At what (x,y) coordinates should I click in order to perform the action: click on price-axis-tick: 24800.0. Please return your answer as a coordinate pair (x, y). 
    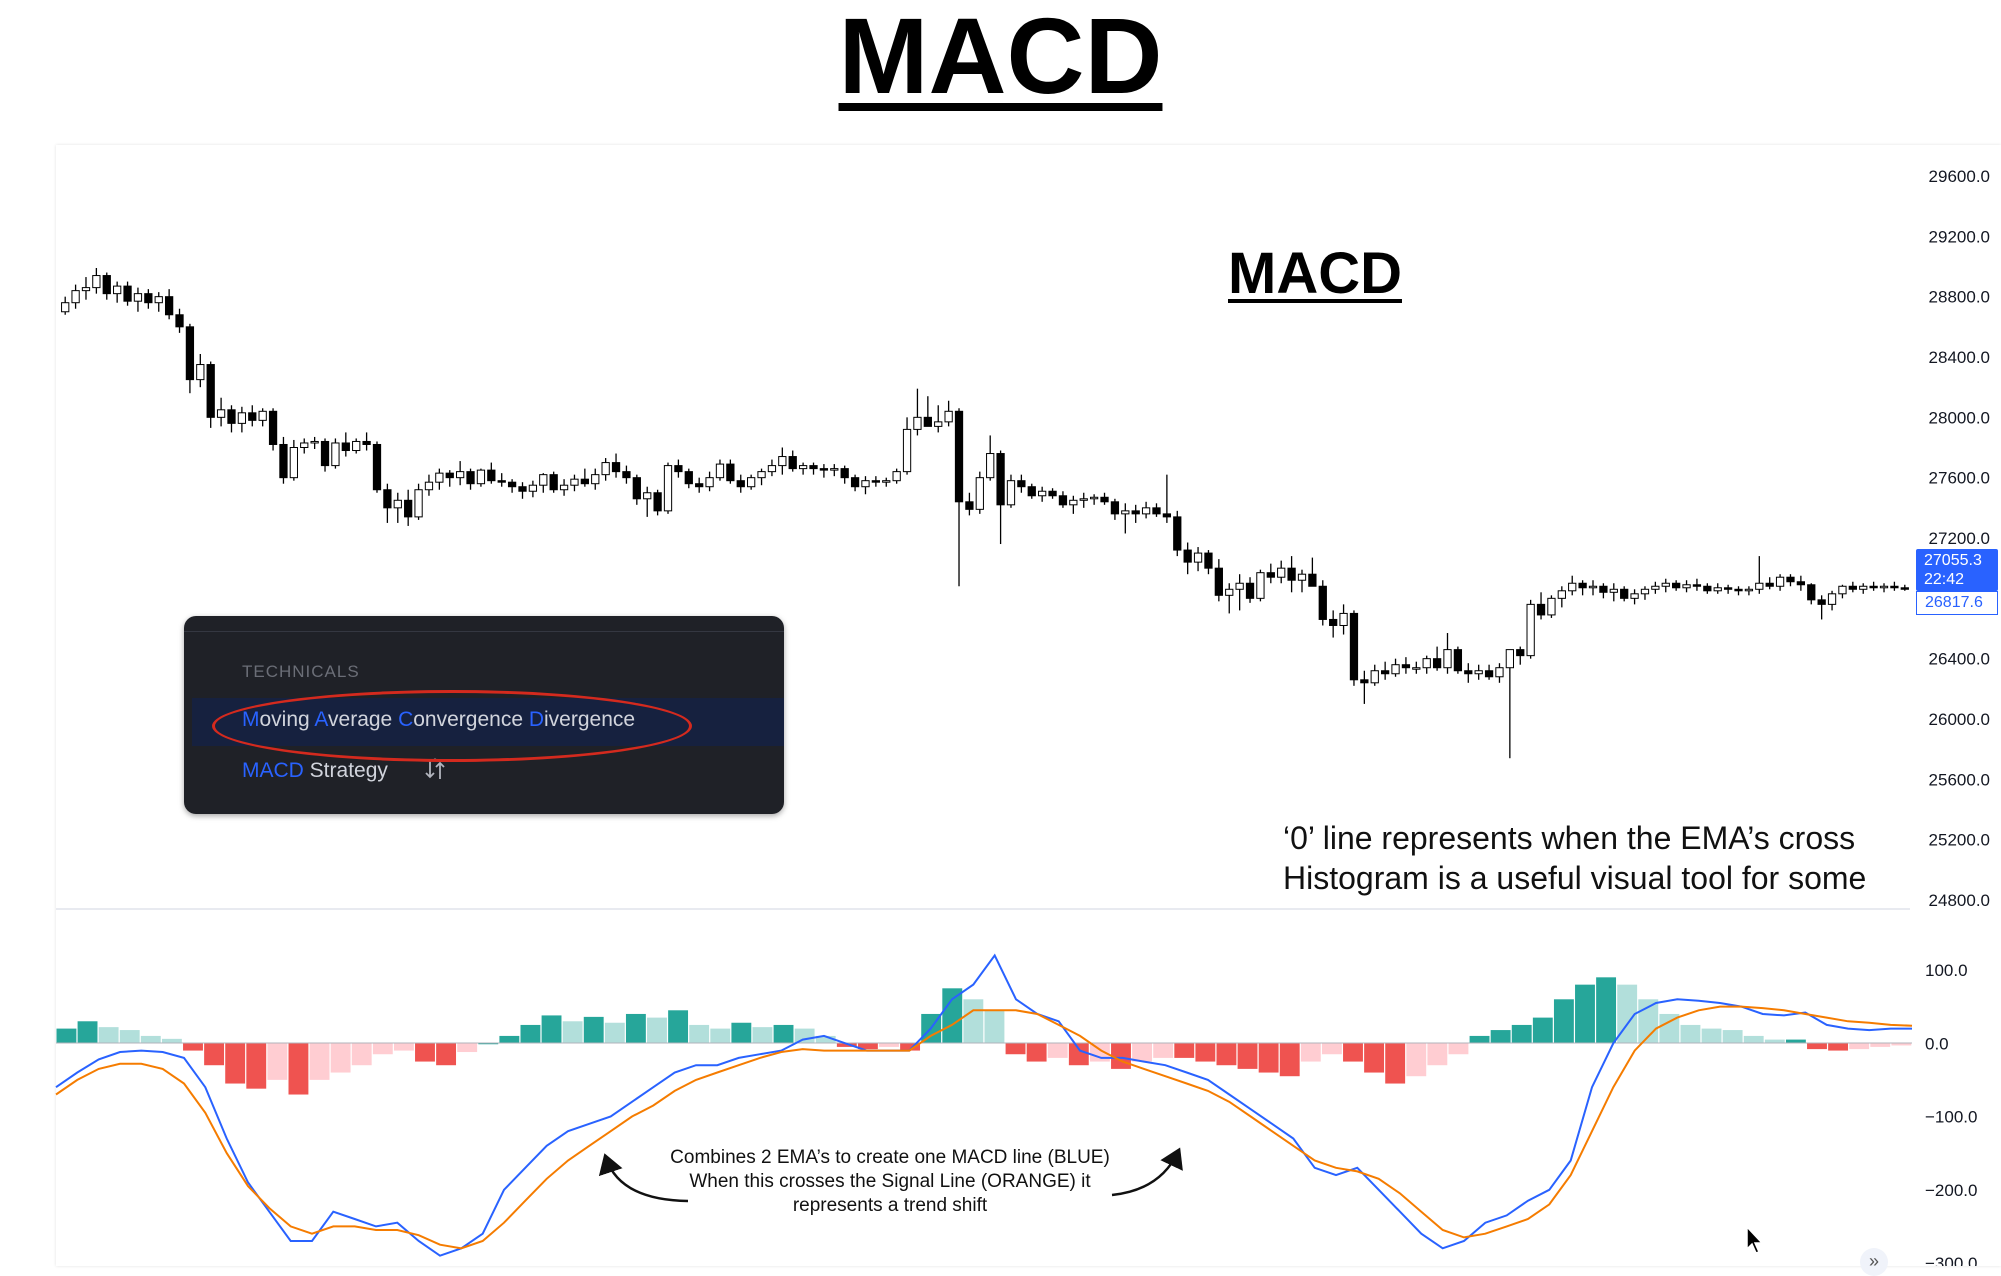
    Looking at the image, I should click on (1959, 900).